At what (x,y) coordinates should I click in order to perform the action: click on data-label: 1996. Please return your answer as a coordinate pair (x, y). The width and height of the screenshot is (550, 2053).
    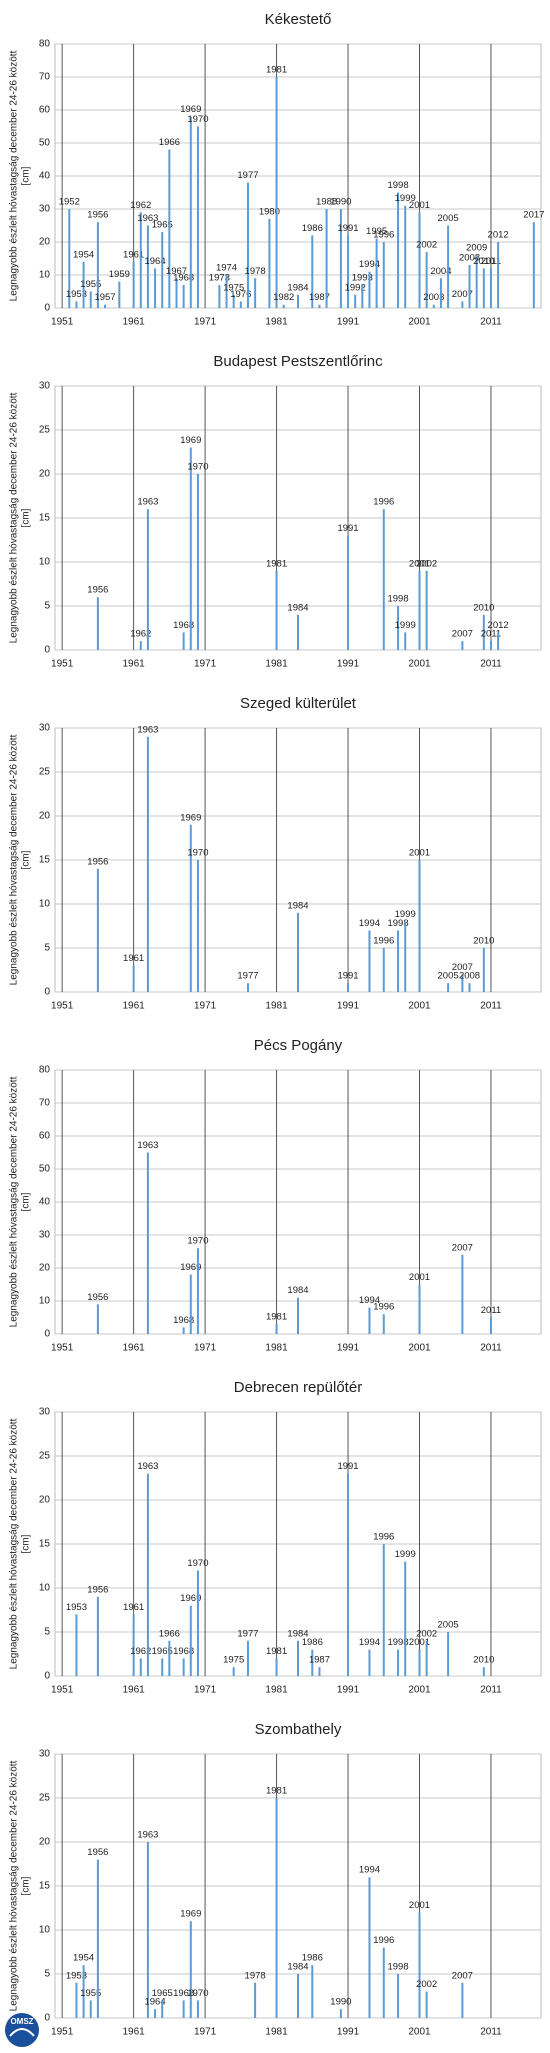
    Looking at the image, I should click on (383, 502).